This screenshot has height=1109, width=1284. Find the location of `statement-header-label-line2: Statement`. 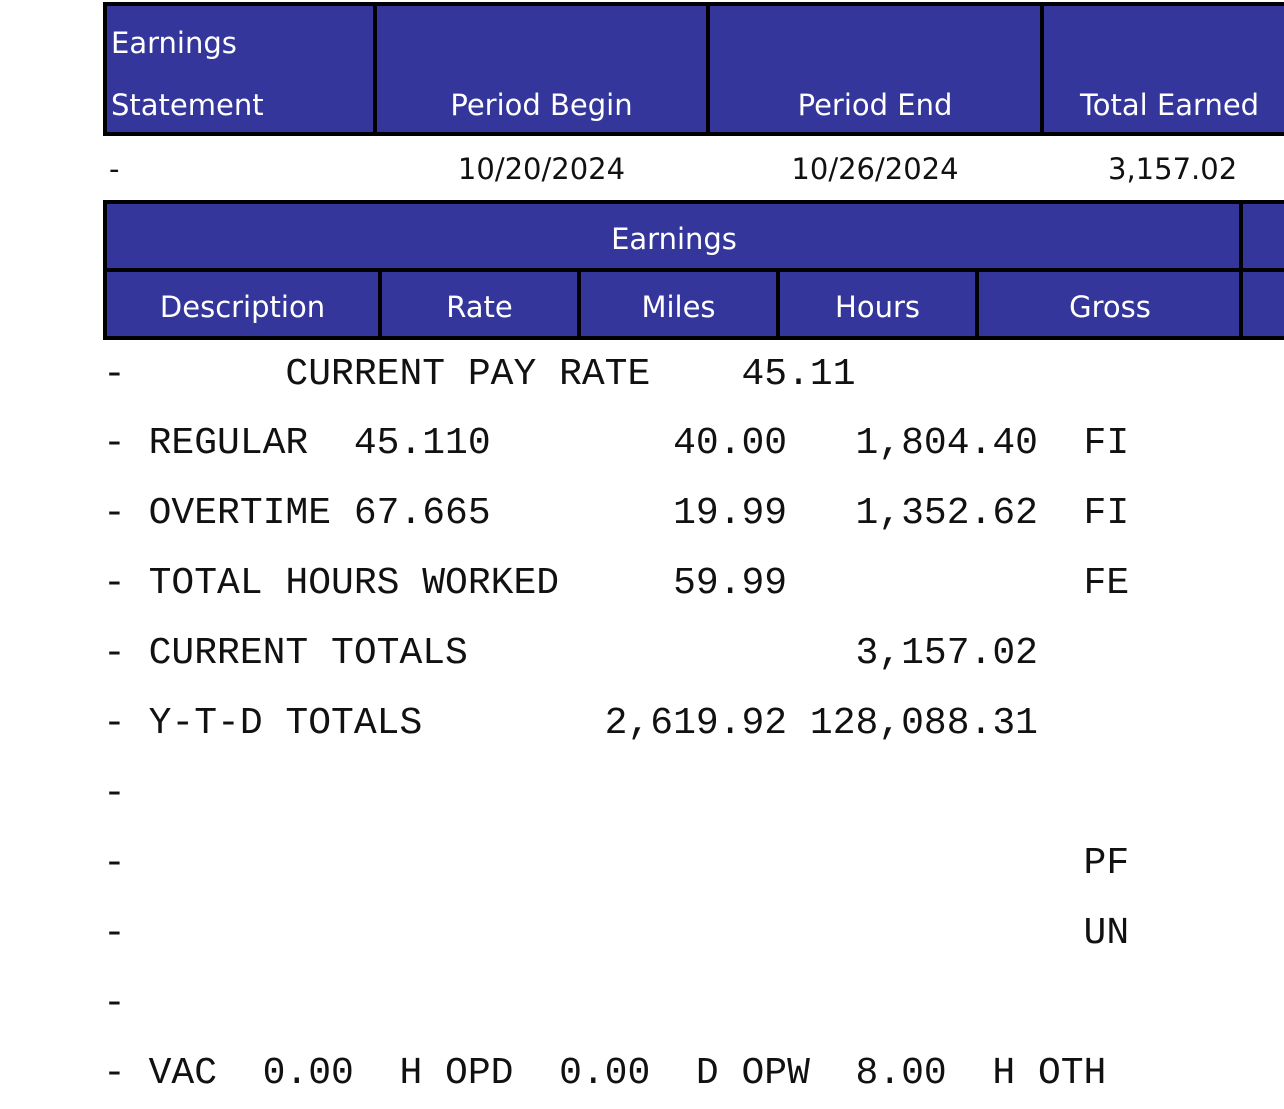

statement-header-label-line2: Statement is located at coordinates (187, 105).